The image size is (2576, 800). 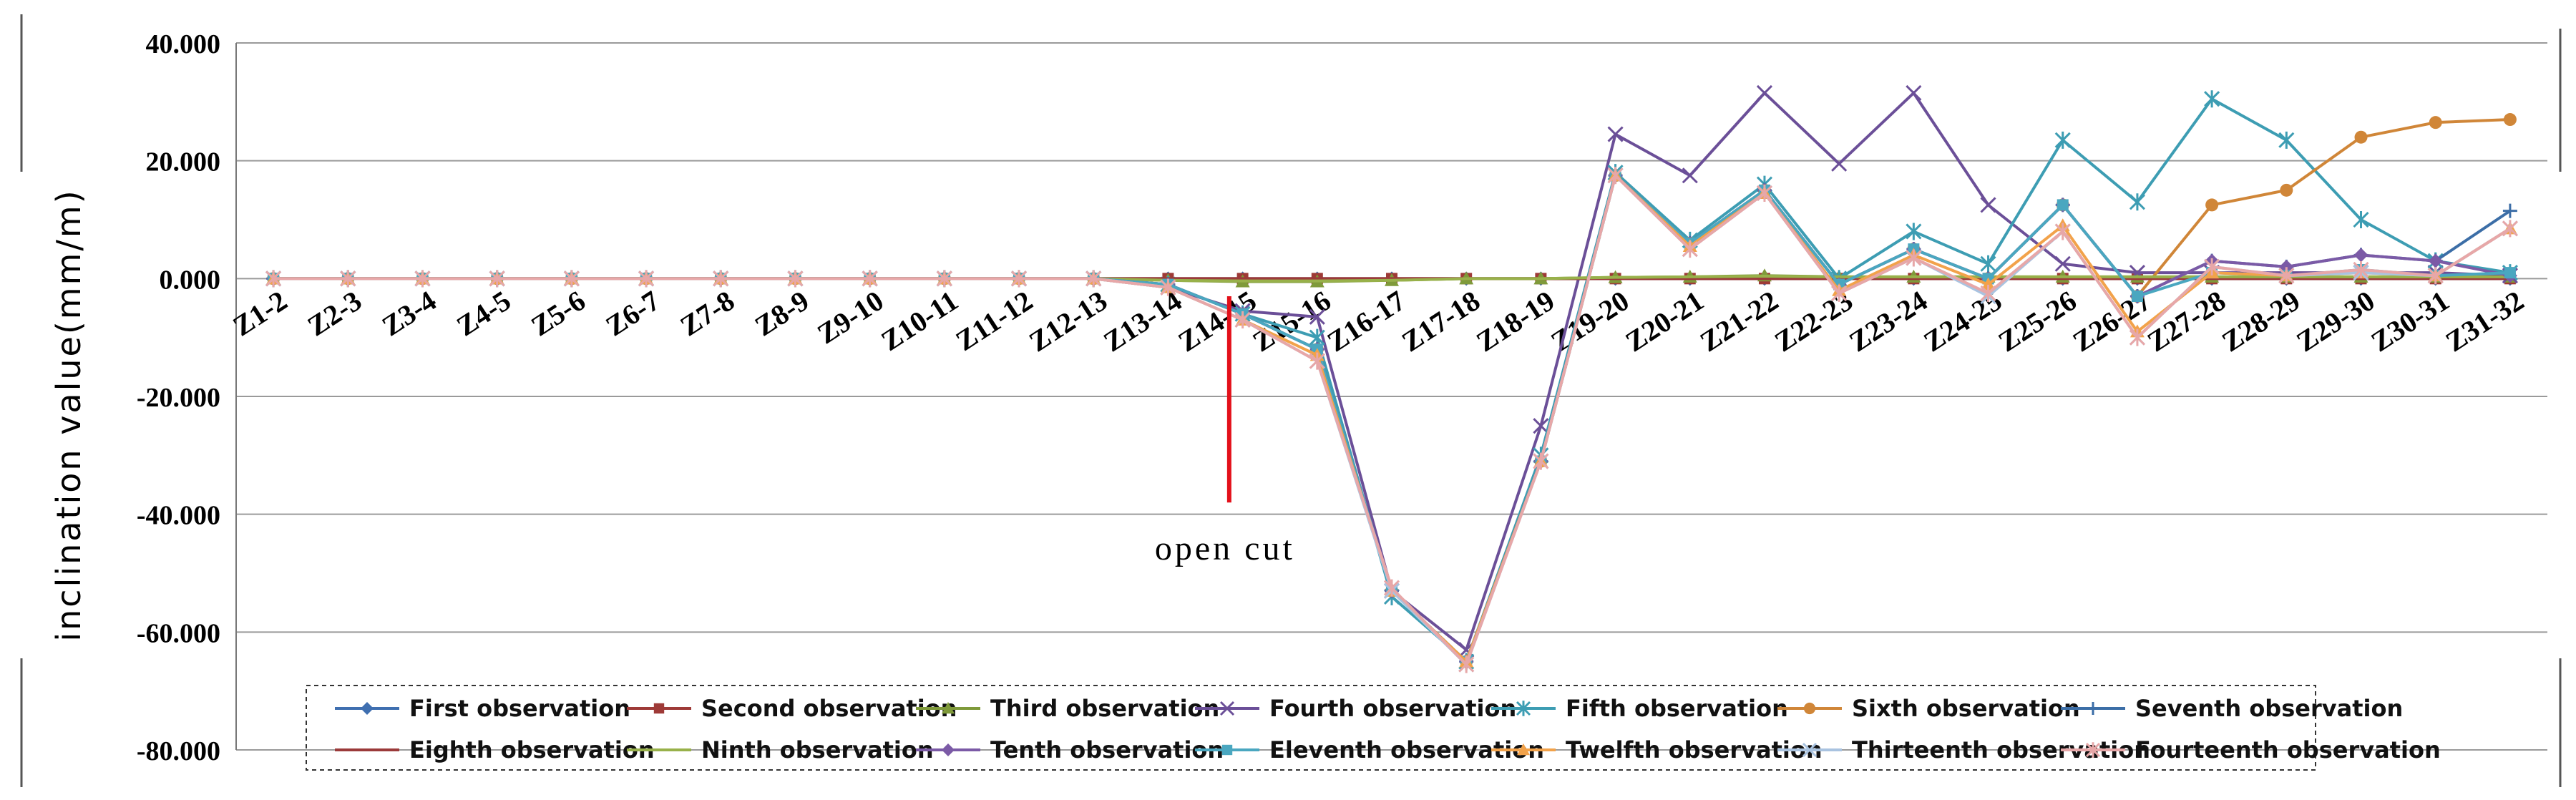 I want to click on legend-label: Fifth observation, so click(x=1677, y=708).